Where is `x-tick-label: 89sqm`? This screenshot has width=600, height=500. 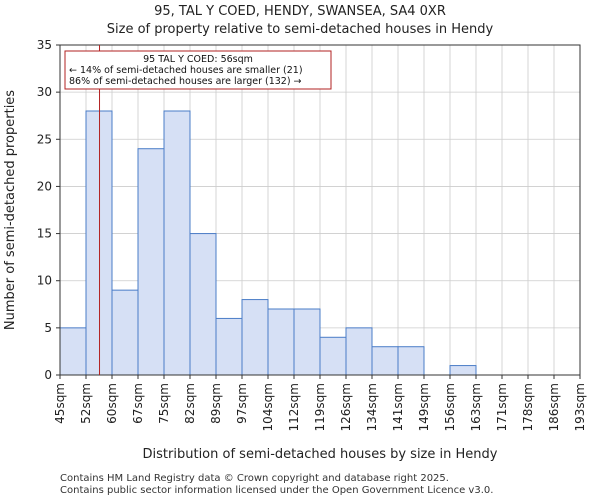 x-tick-label: 89sqm is located at coordinates (216, 403).